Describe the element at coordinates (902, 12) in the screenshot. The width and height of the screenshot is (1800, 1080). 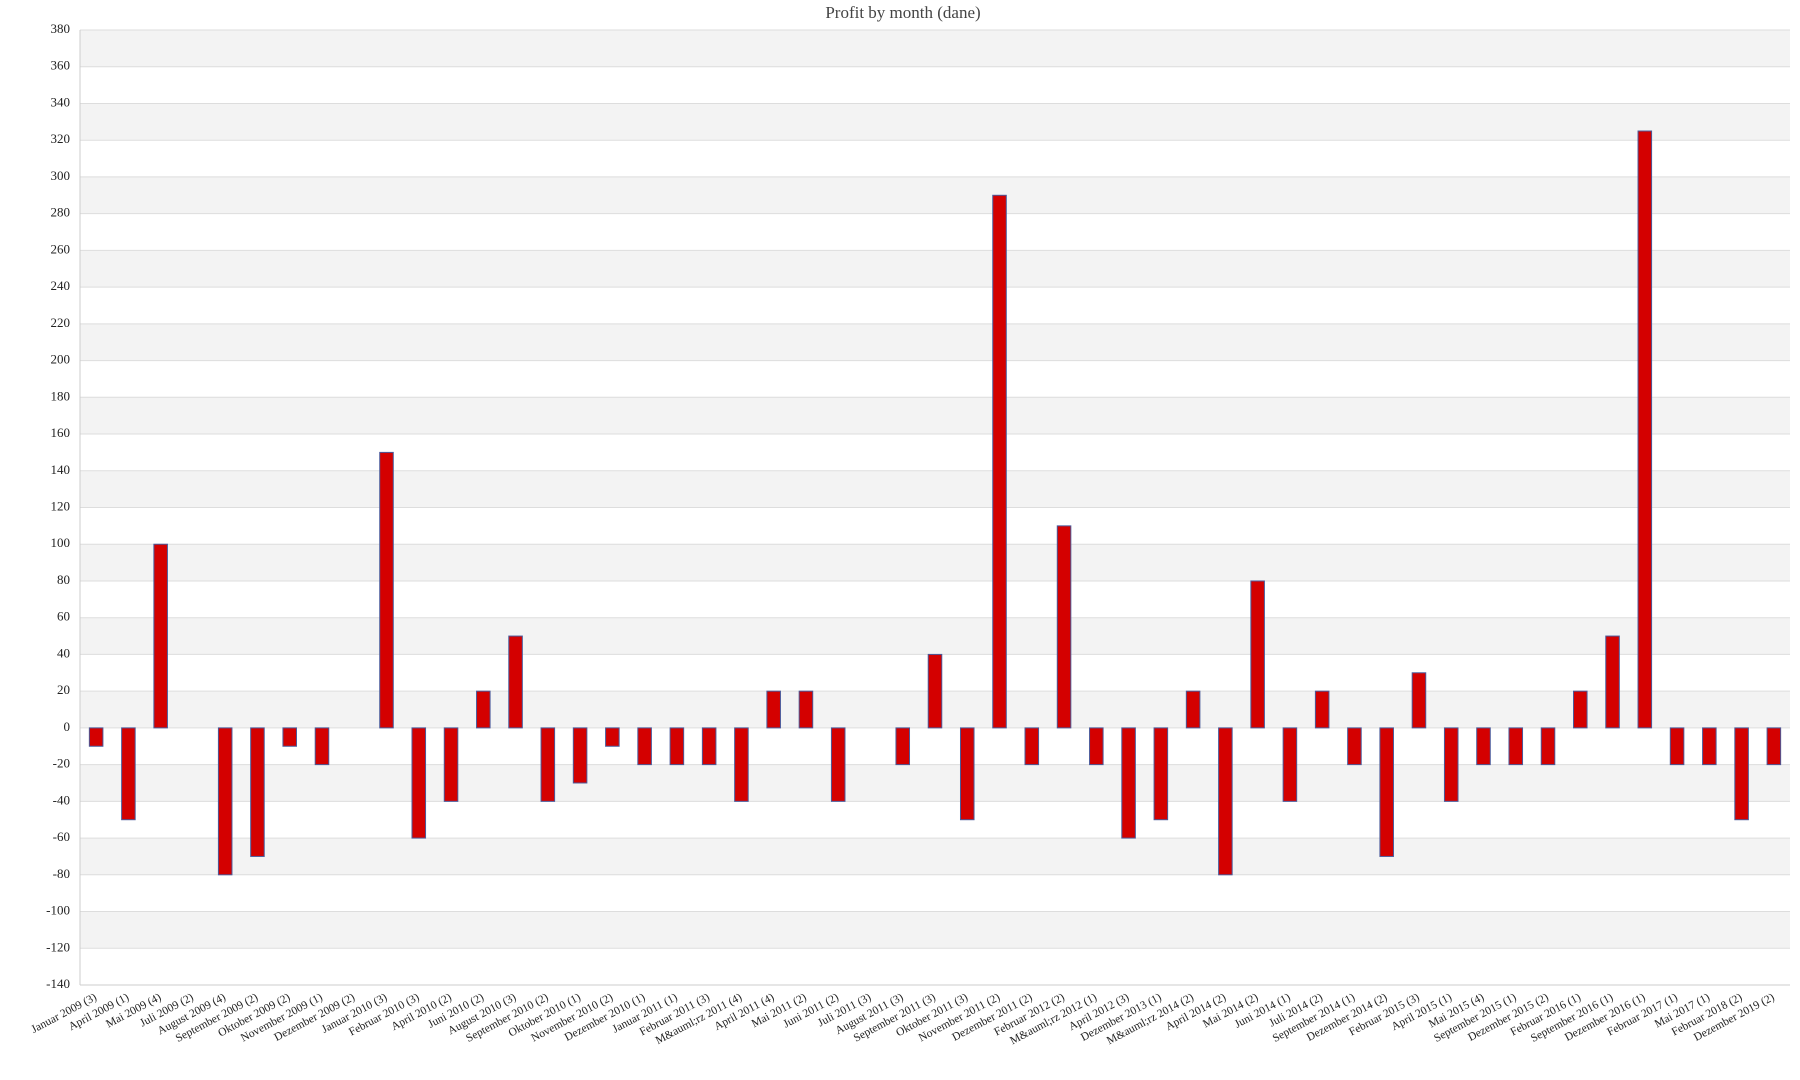
I see `chart-title: Profit by month (dane)` at that location.